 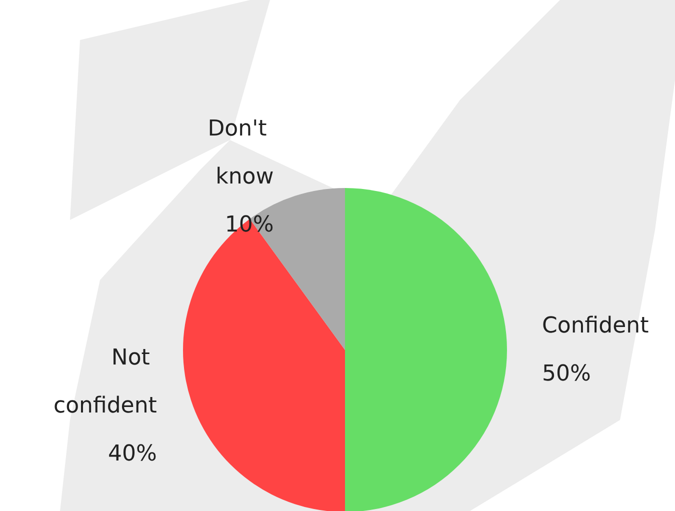 I want to click on data-label: 50%, so click(x=566, y=374).